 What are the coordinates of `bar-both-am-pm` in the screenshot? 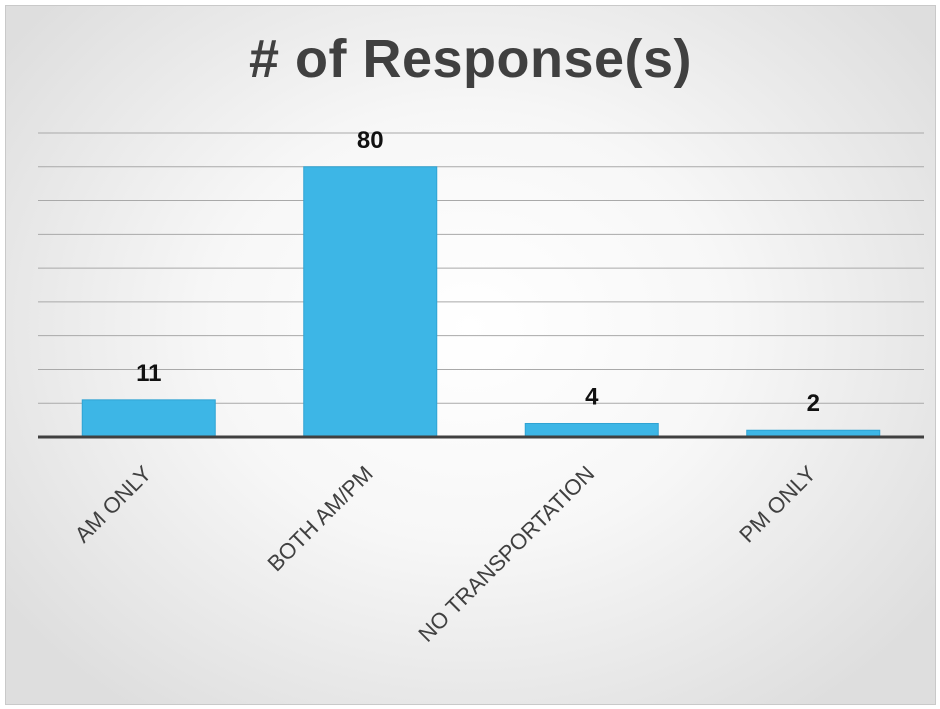 It's located at (370, 302).